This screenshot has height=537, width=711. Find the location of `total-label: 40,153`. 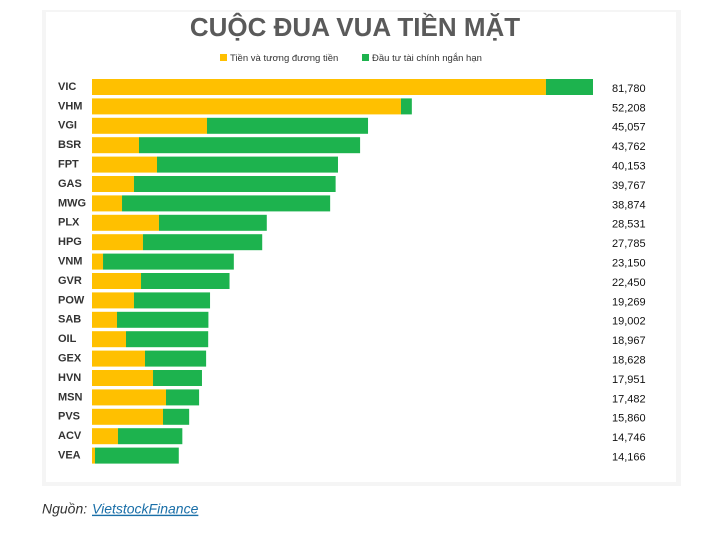

total-label: 40,153 is located at coordinates (629, 167).